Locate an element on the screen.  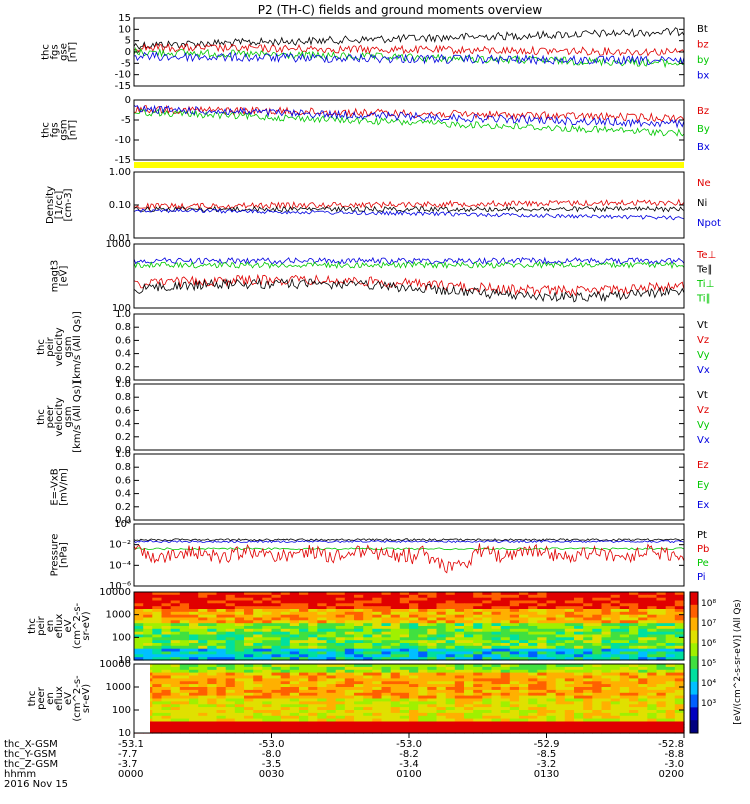
y-tick-label: 1000 is located at coordinates (118, 244).